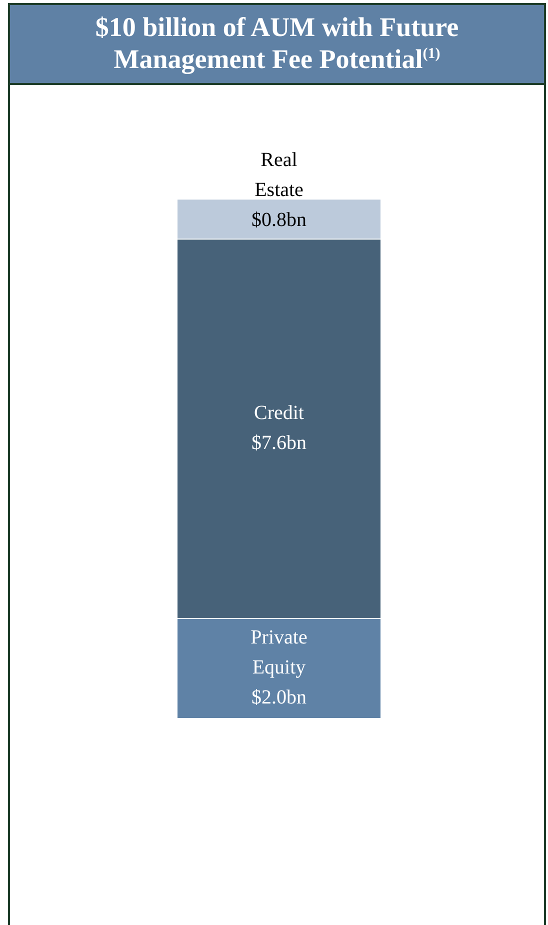 The width and height of the screenshot is (548, 925). Describe the element at coordinates (279, 220) in the screenshot. I see `data-label: $0.8bn` at that location.